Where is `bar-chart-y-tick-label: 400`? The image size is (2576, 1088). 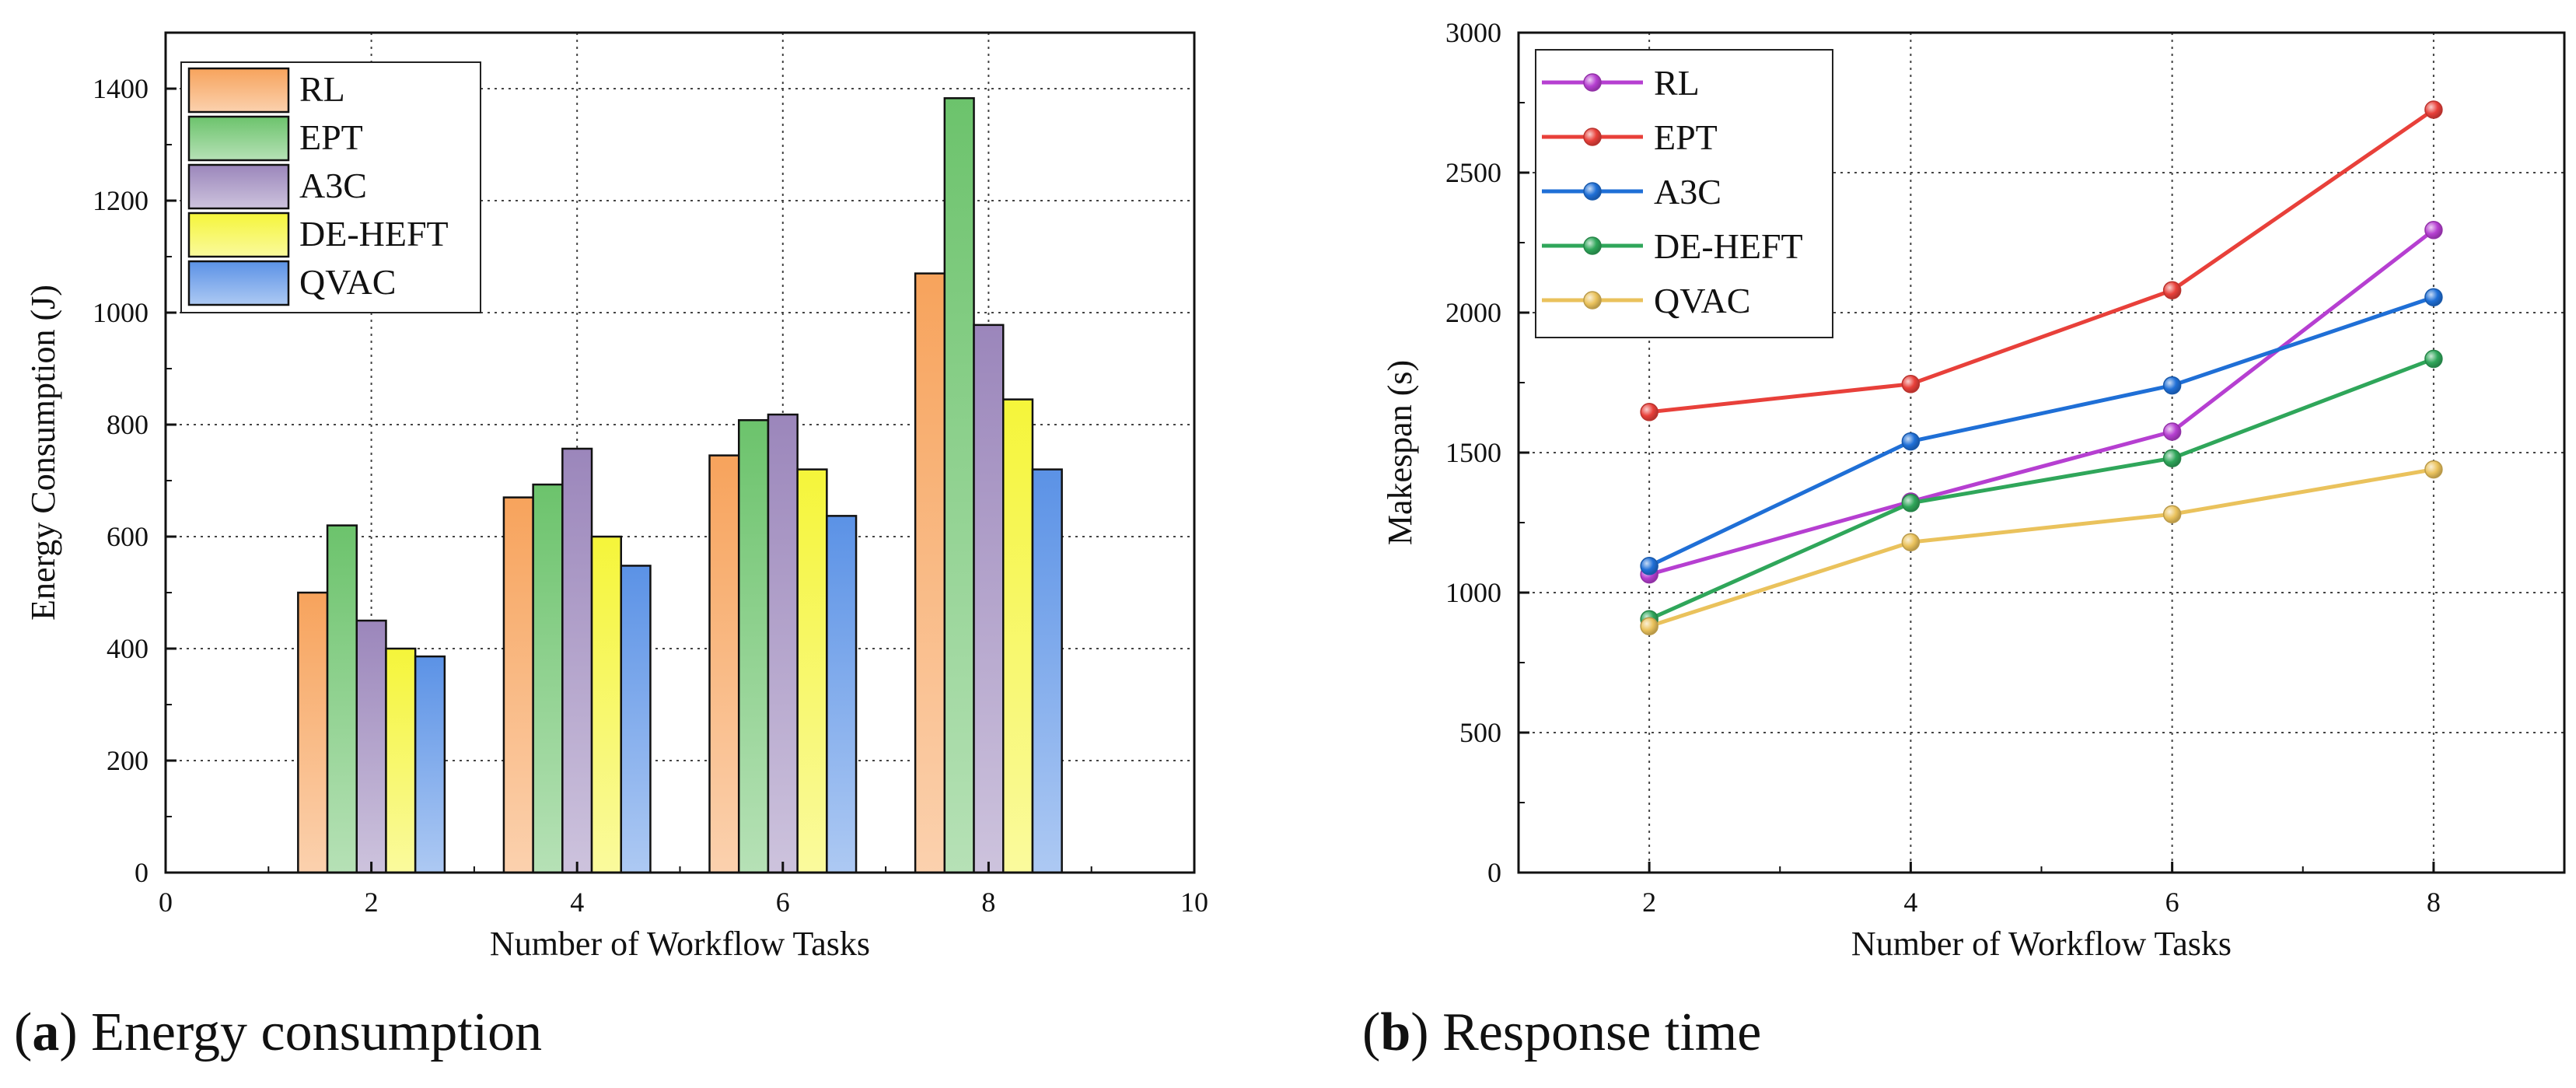
bar-chart-y-tick-label: 400 is located at coordinates (128, 648).